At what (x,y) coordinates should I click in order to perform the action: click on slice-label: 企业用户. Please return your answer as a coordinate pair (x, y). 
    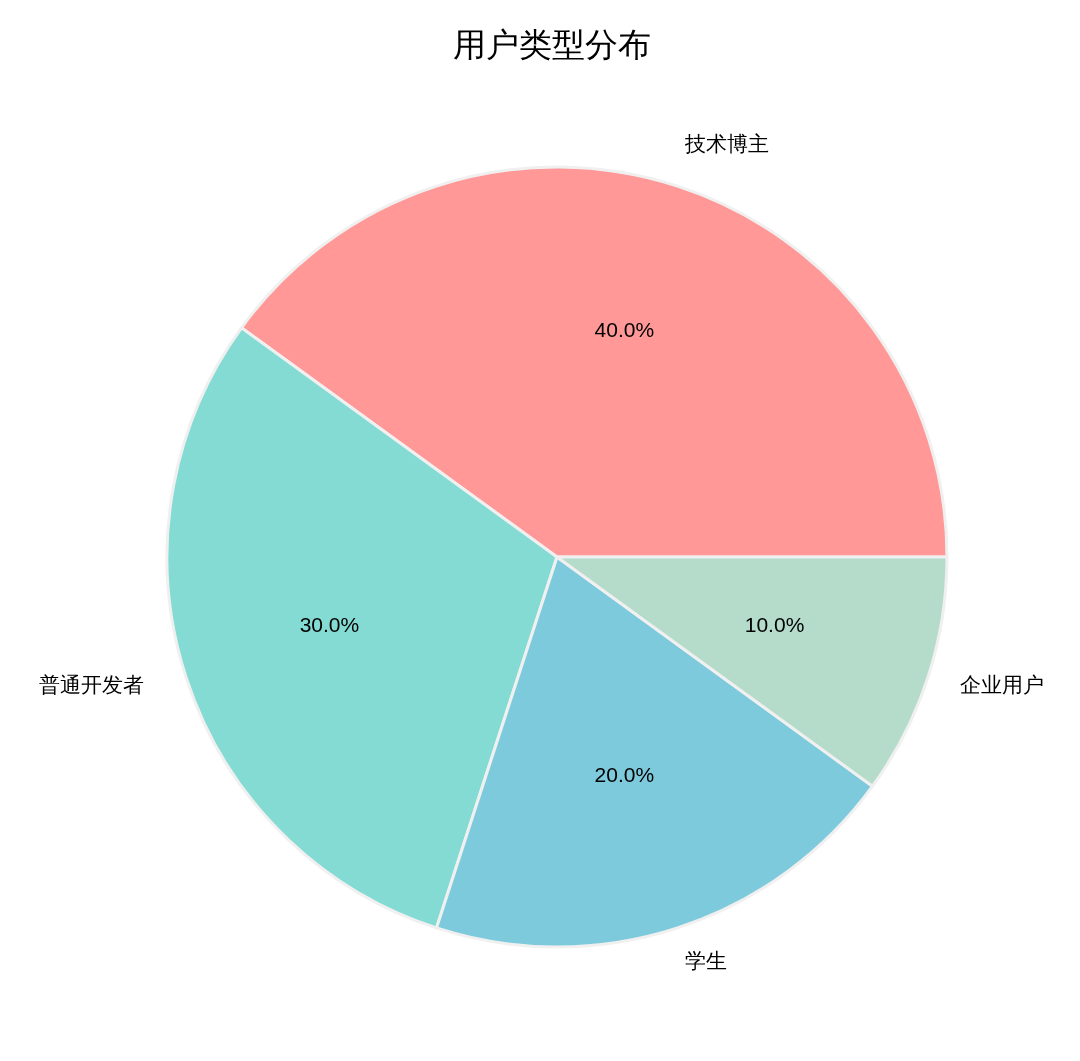
    Looking at the image, I should click on (1002, 685).